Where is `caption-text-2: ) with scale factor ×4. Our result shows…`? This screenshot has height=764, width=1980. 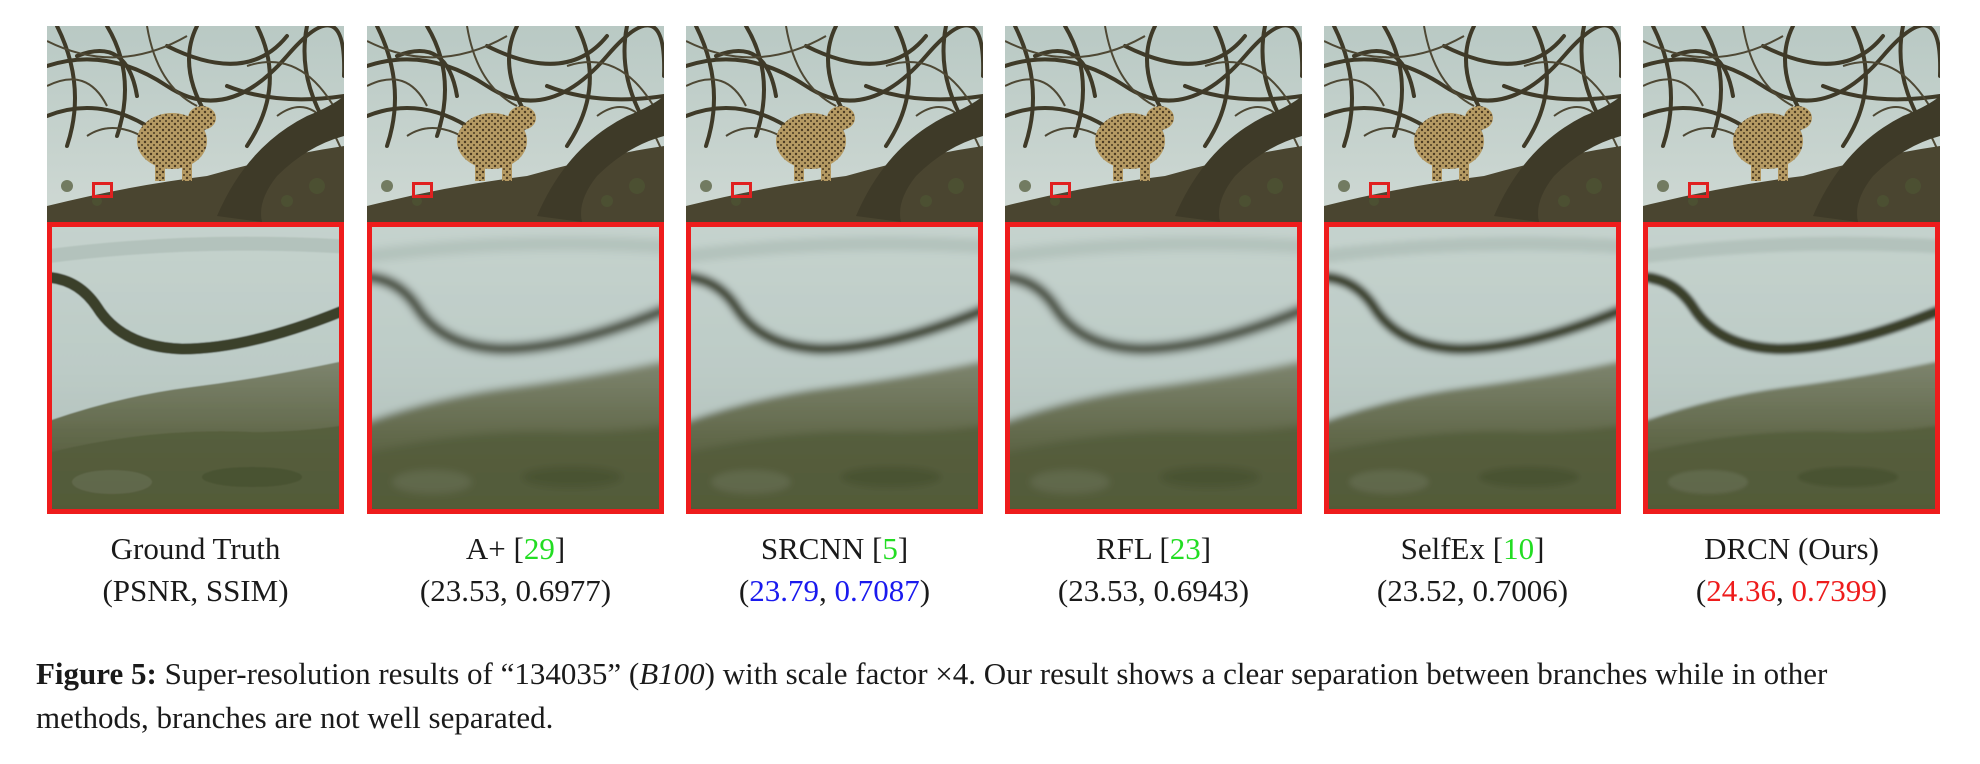 caption-text-2: ) with scale factor ×4. Our result shows… is located at coordinates (932, 695).